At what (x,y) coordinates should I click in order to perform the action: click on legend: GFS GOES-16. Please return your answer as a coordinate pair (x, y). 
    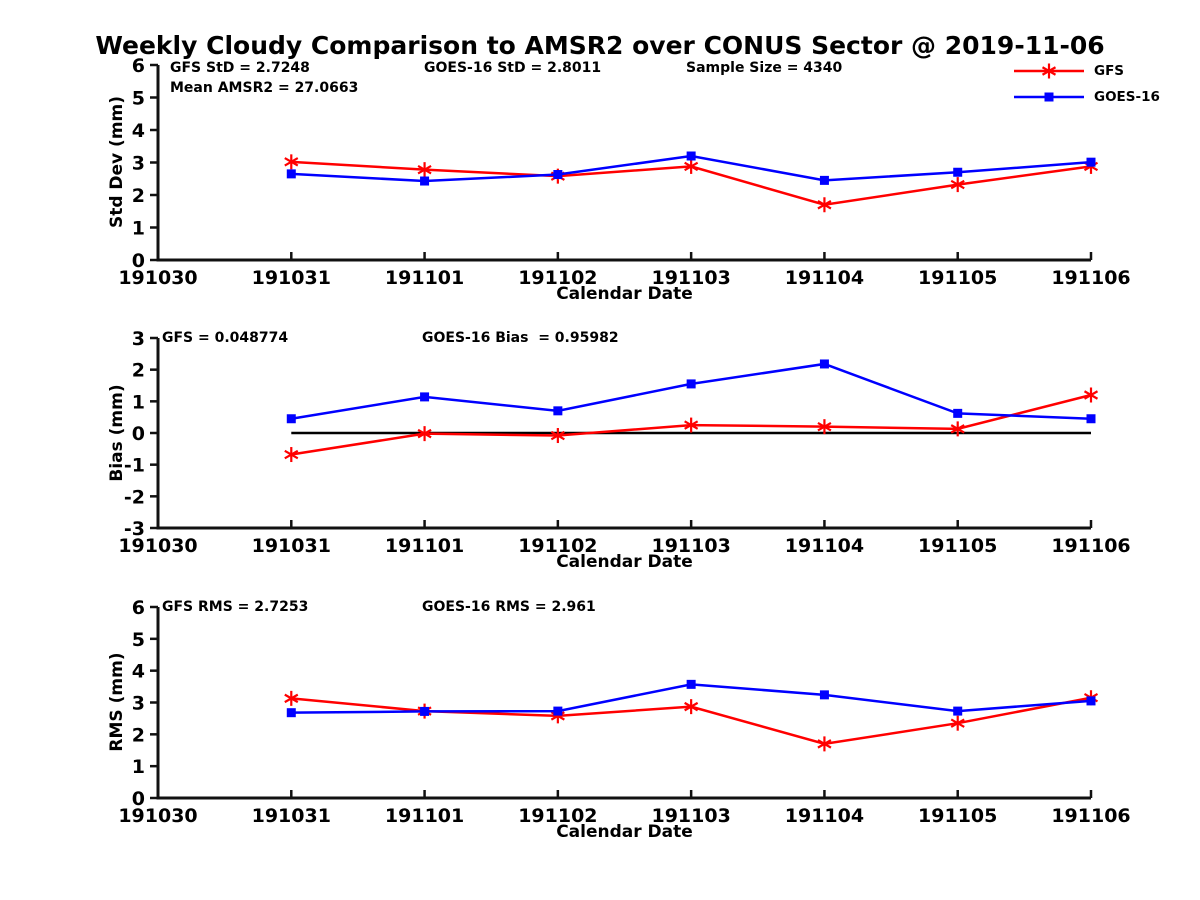
    Looking at the image, I should click on (1086, 84).